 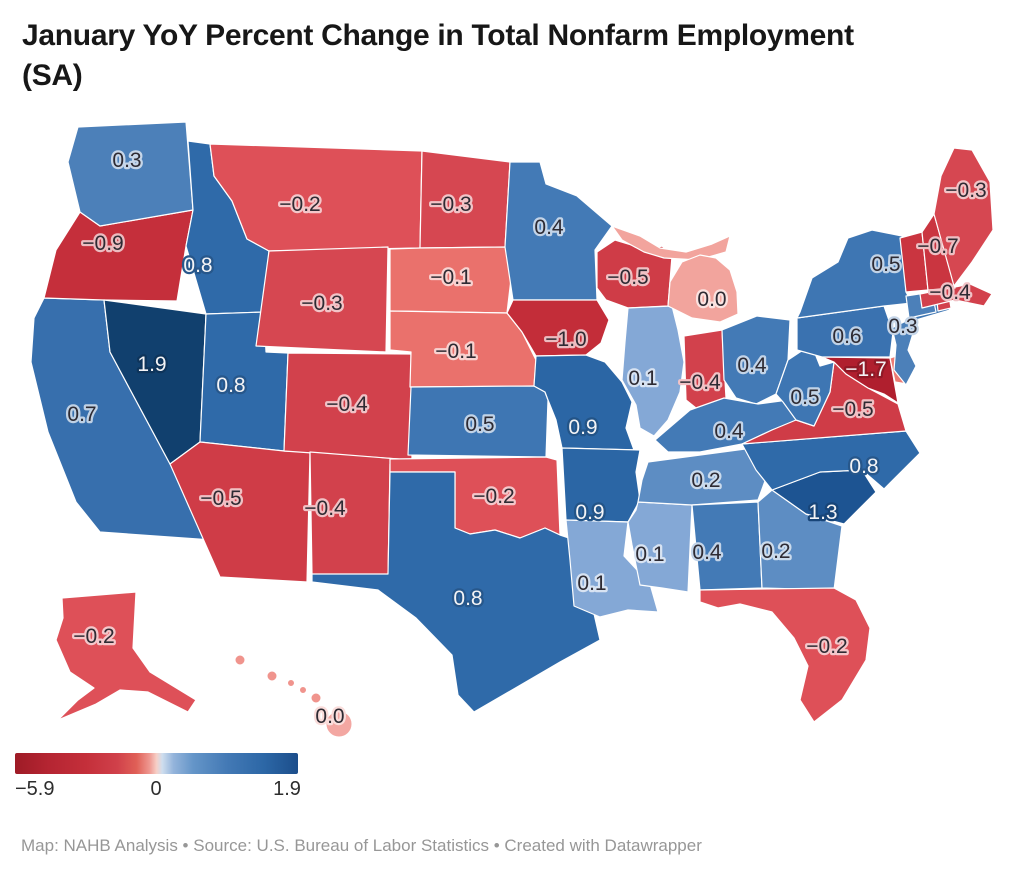 I want to click on state-nj, so click(x=904, y=352).